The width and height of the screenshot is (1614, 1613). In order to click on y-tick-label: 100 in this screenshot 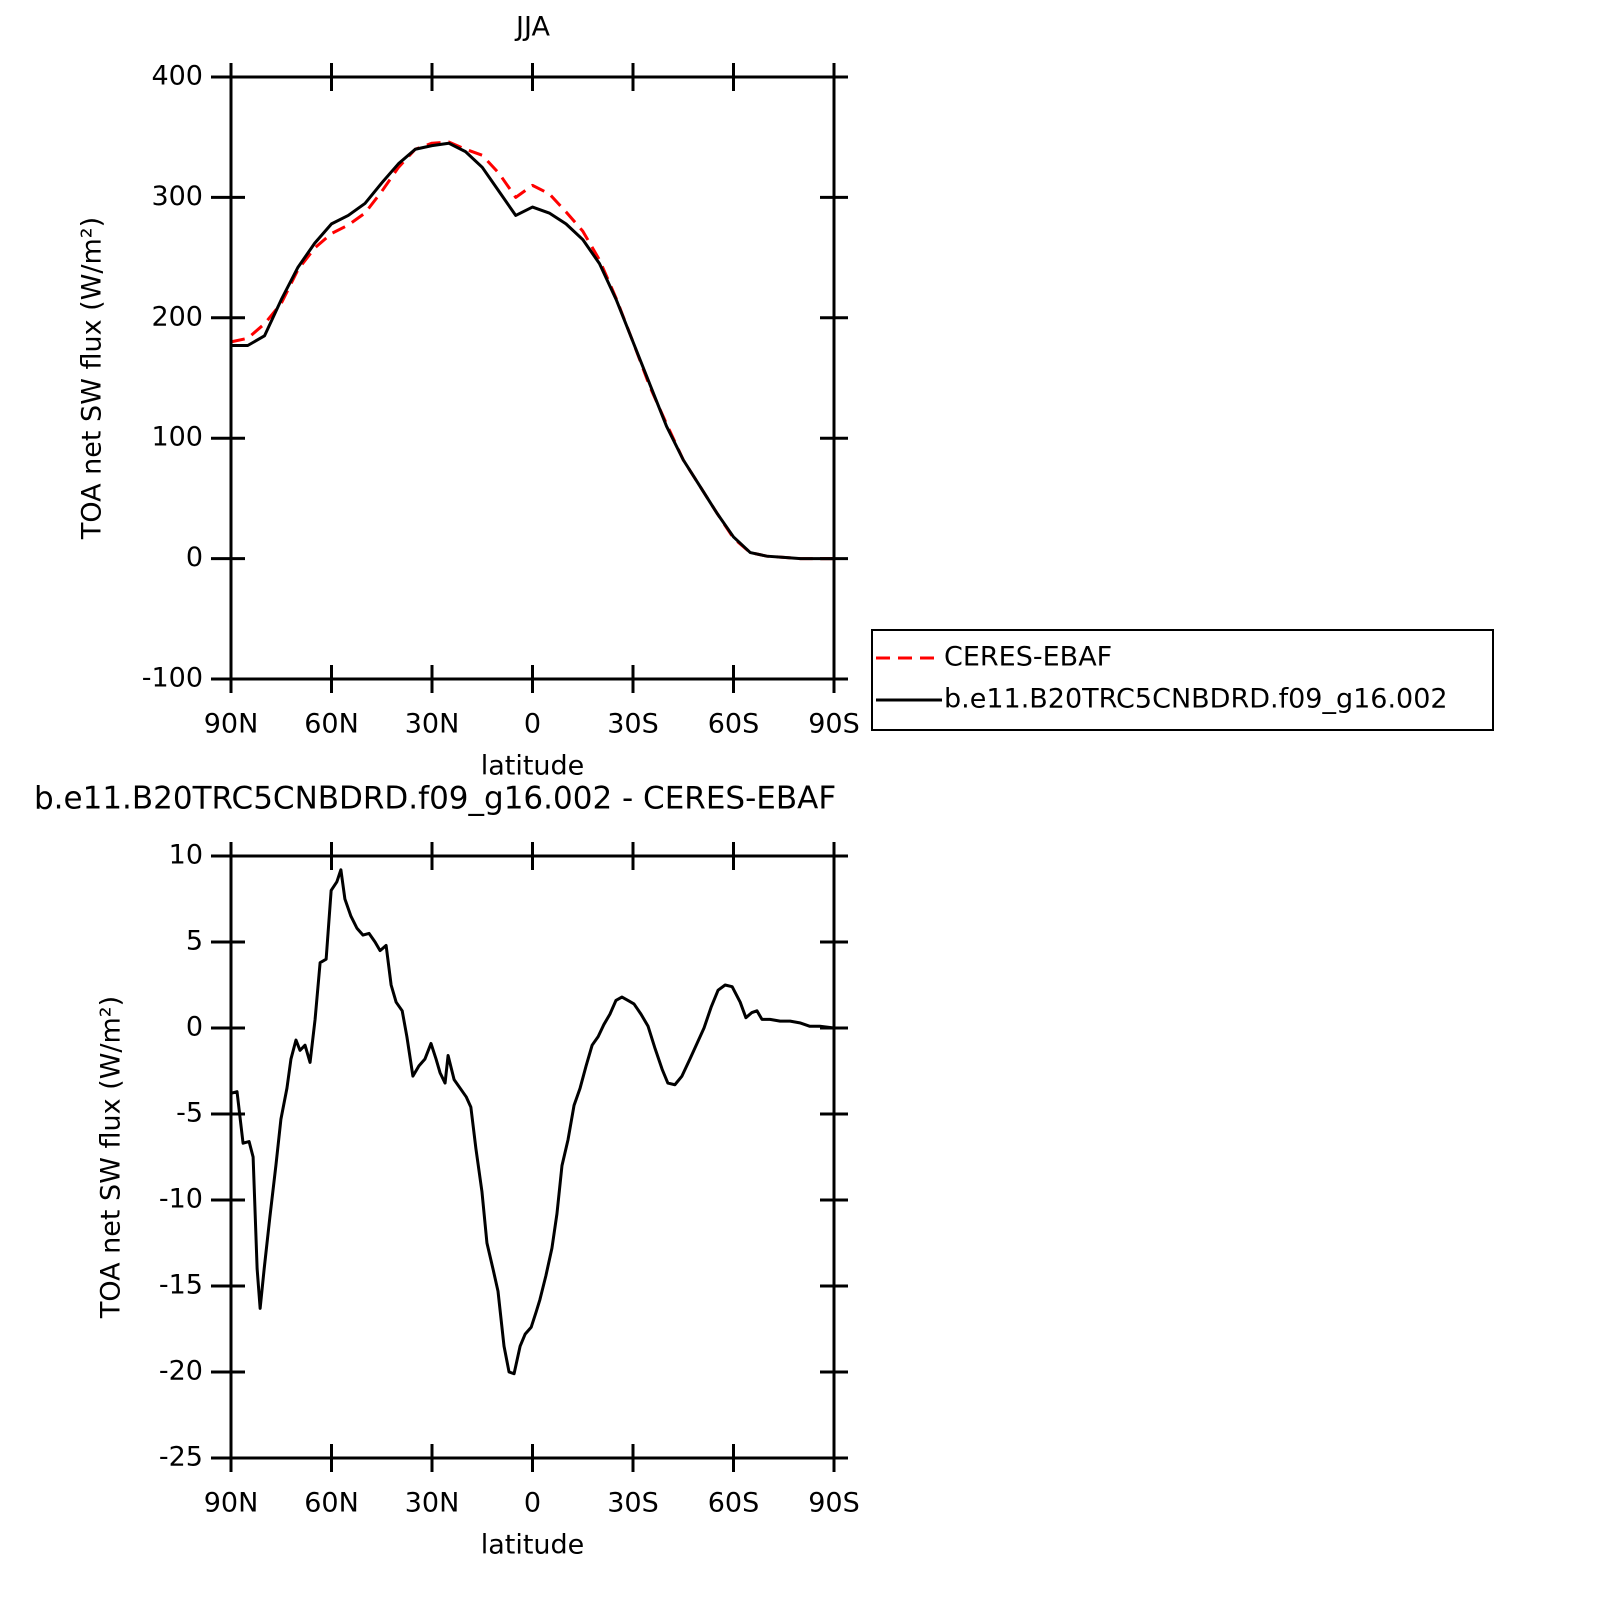, I will do `click(177, 437)`.